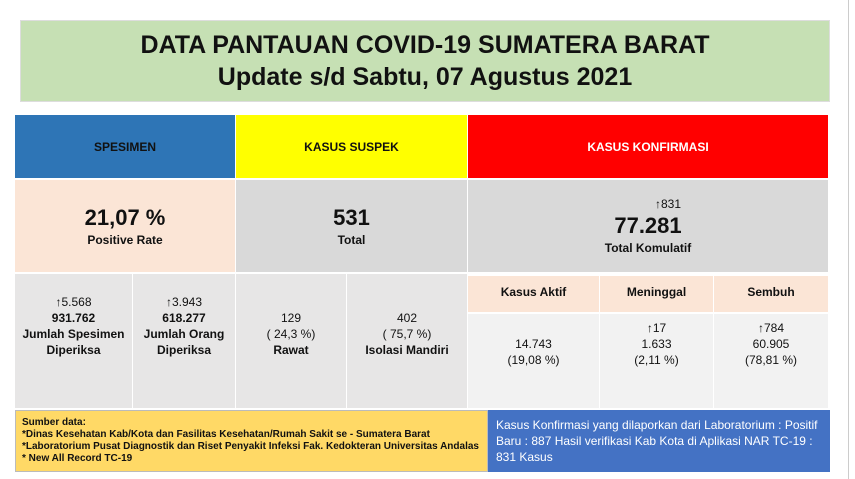 This screenshot has width=855, height=479. Describe the element at coordinates (425, 45) in the screenshot. I see `title: DATA PANTAUAN COVID-19 SUMATERA BARAT` at that location.